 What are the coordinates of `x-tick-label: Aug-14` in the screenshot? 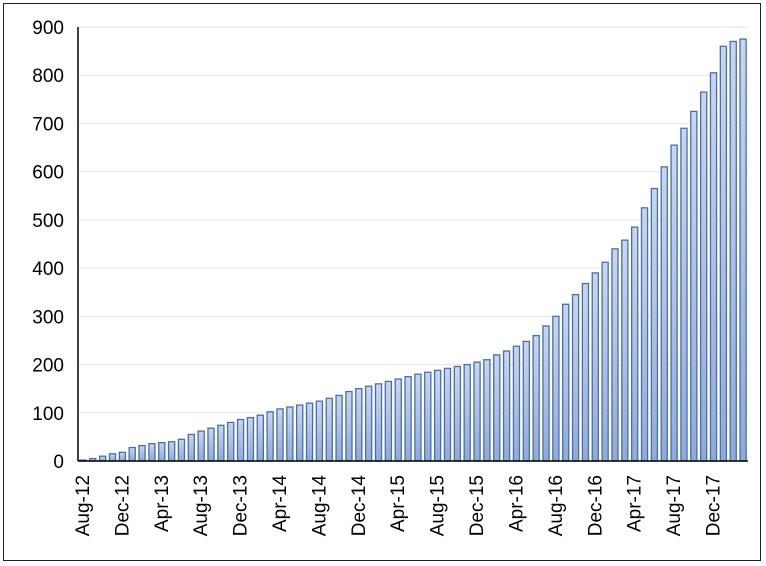 It's located at (319, 506).